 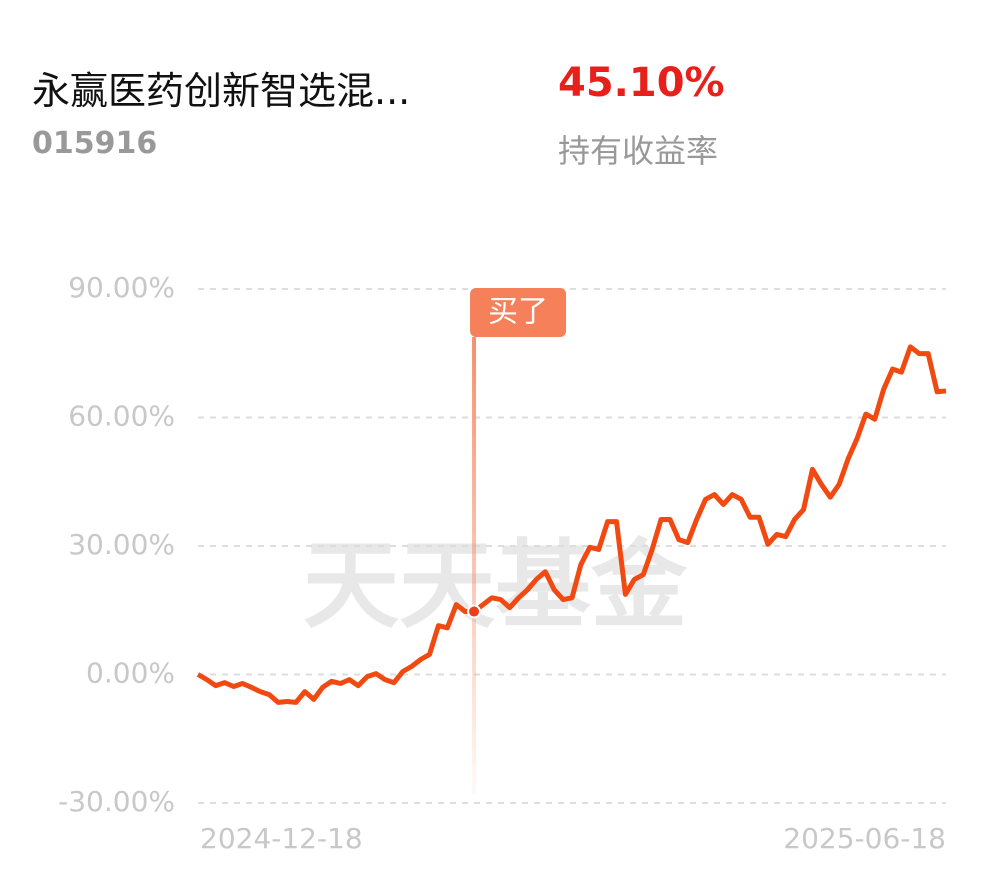 What do you see at coordinates (474, 611) in the screenshot?
I see `buy-point` at bounding box center [474, 611].